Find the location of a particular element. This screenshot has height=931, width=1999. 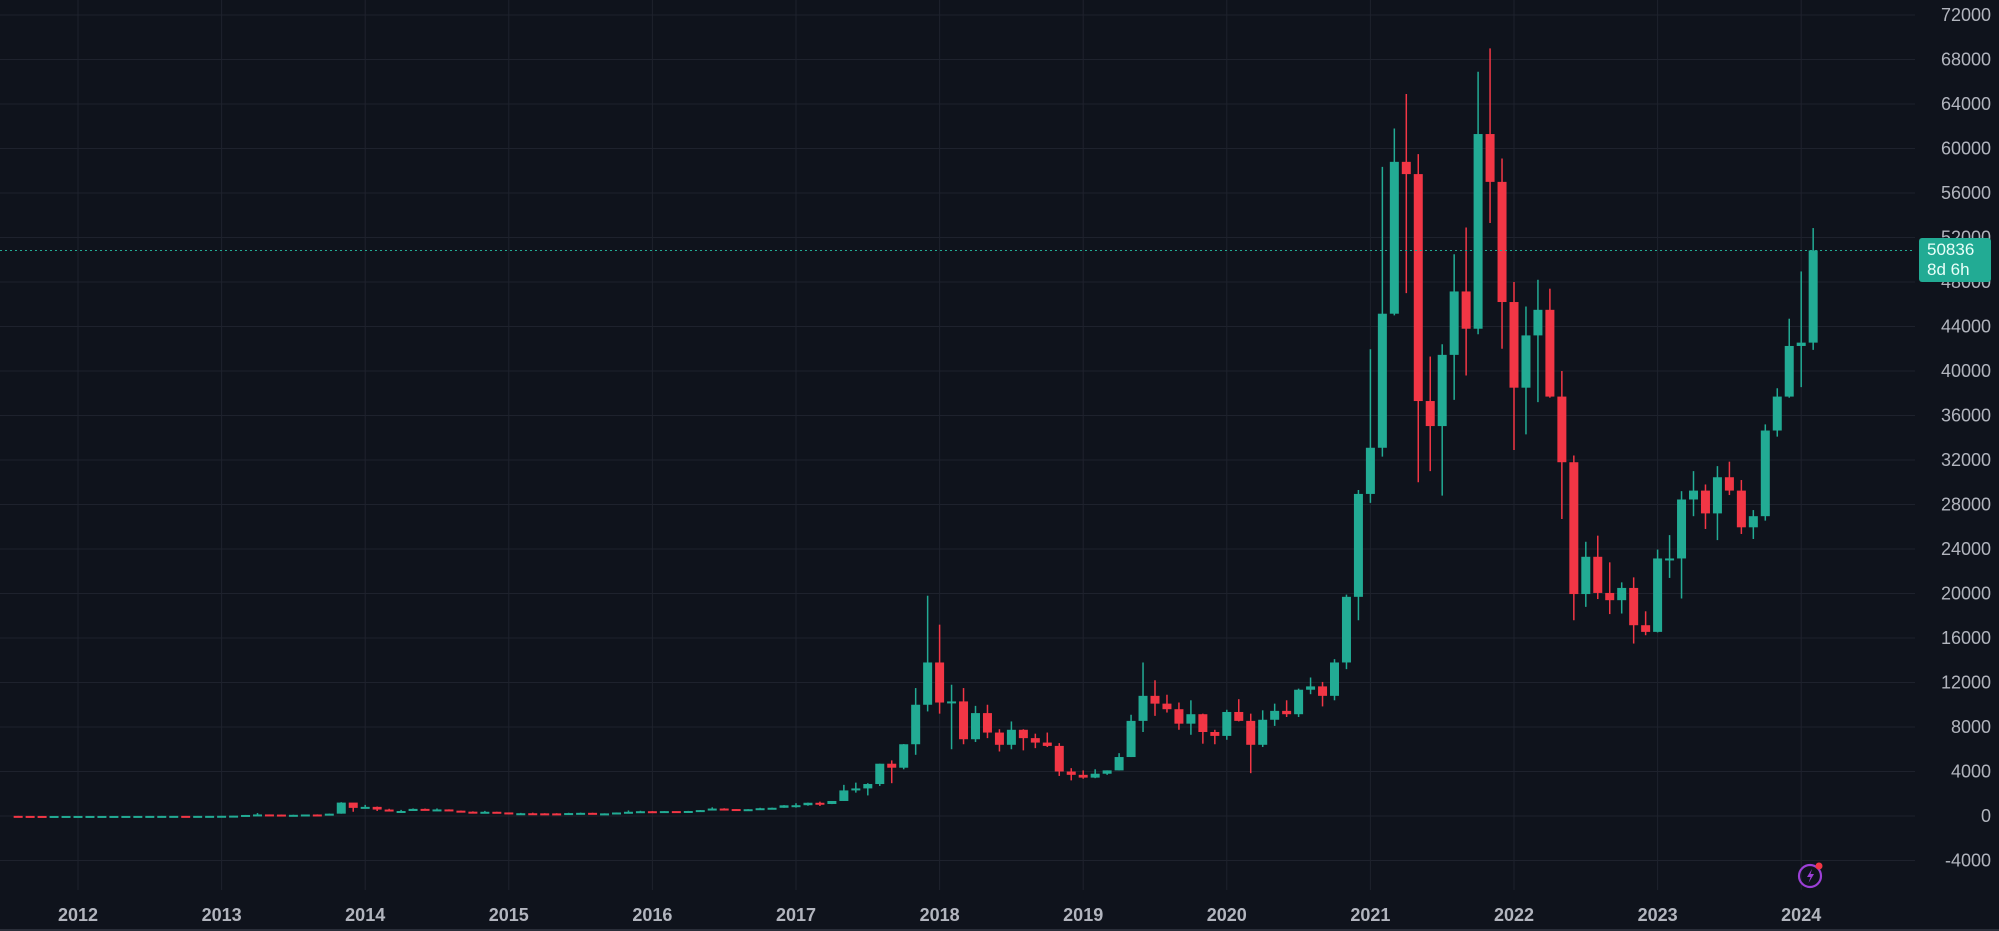

price-tick-label: 8000 is located at coordinates (1971, 727).